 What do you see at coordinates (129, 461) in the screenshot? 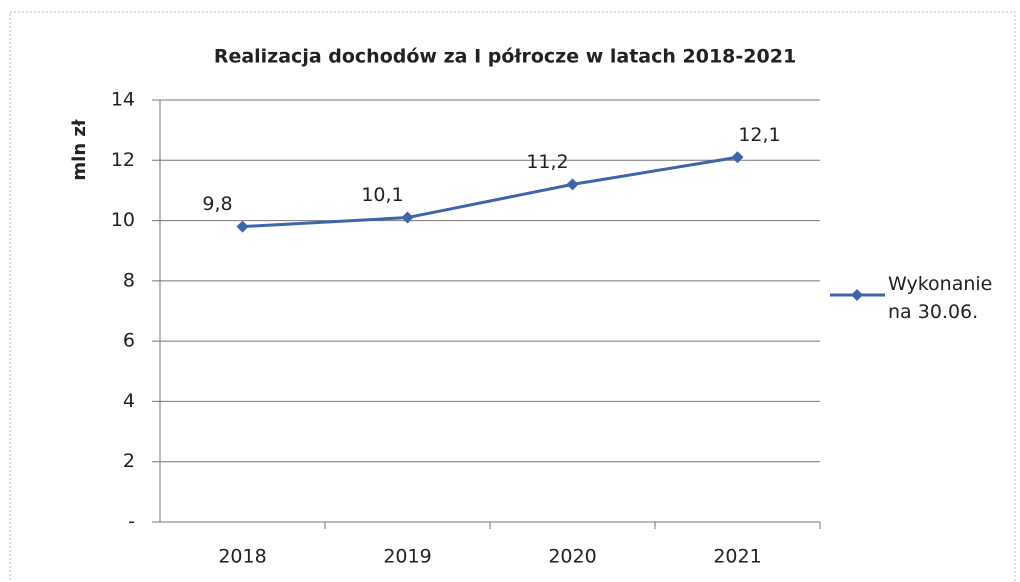
I see `y-tick-label: 2` at bounding box center [129, 461].